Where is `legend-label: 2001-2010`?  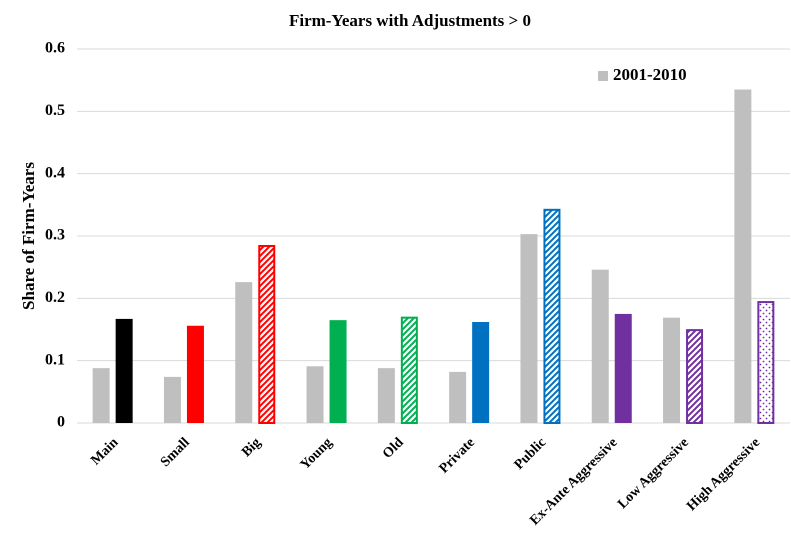
legend-label: 2001-2010 is located at coordinates (650, 74).